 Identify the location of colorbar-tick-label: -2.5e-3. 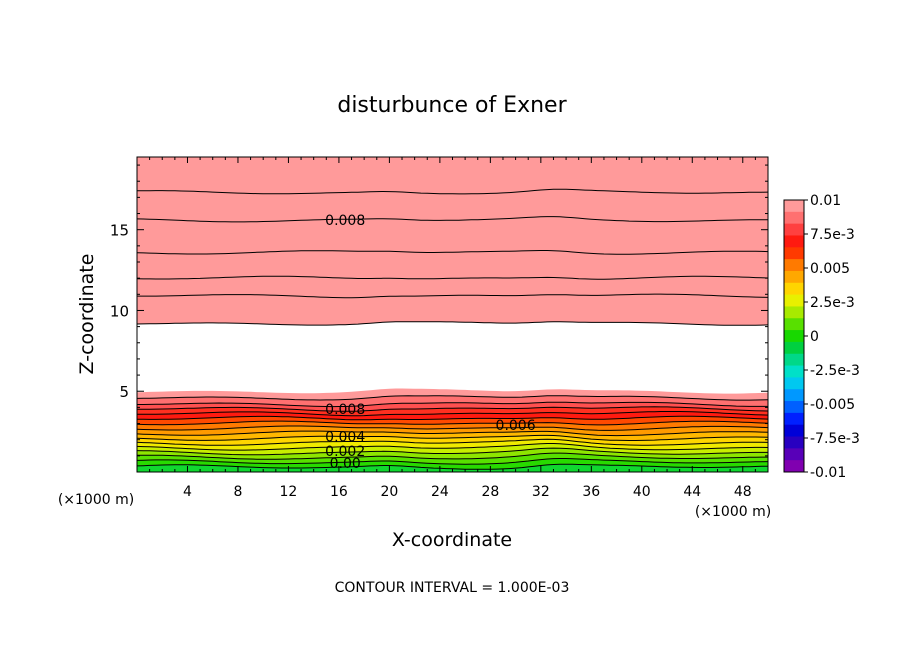
(835, 371).